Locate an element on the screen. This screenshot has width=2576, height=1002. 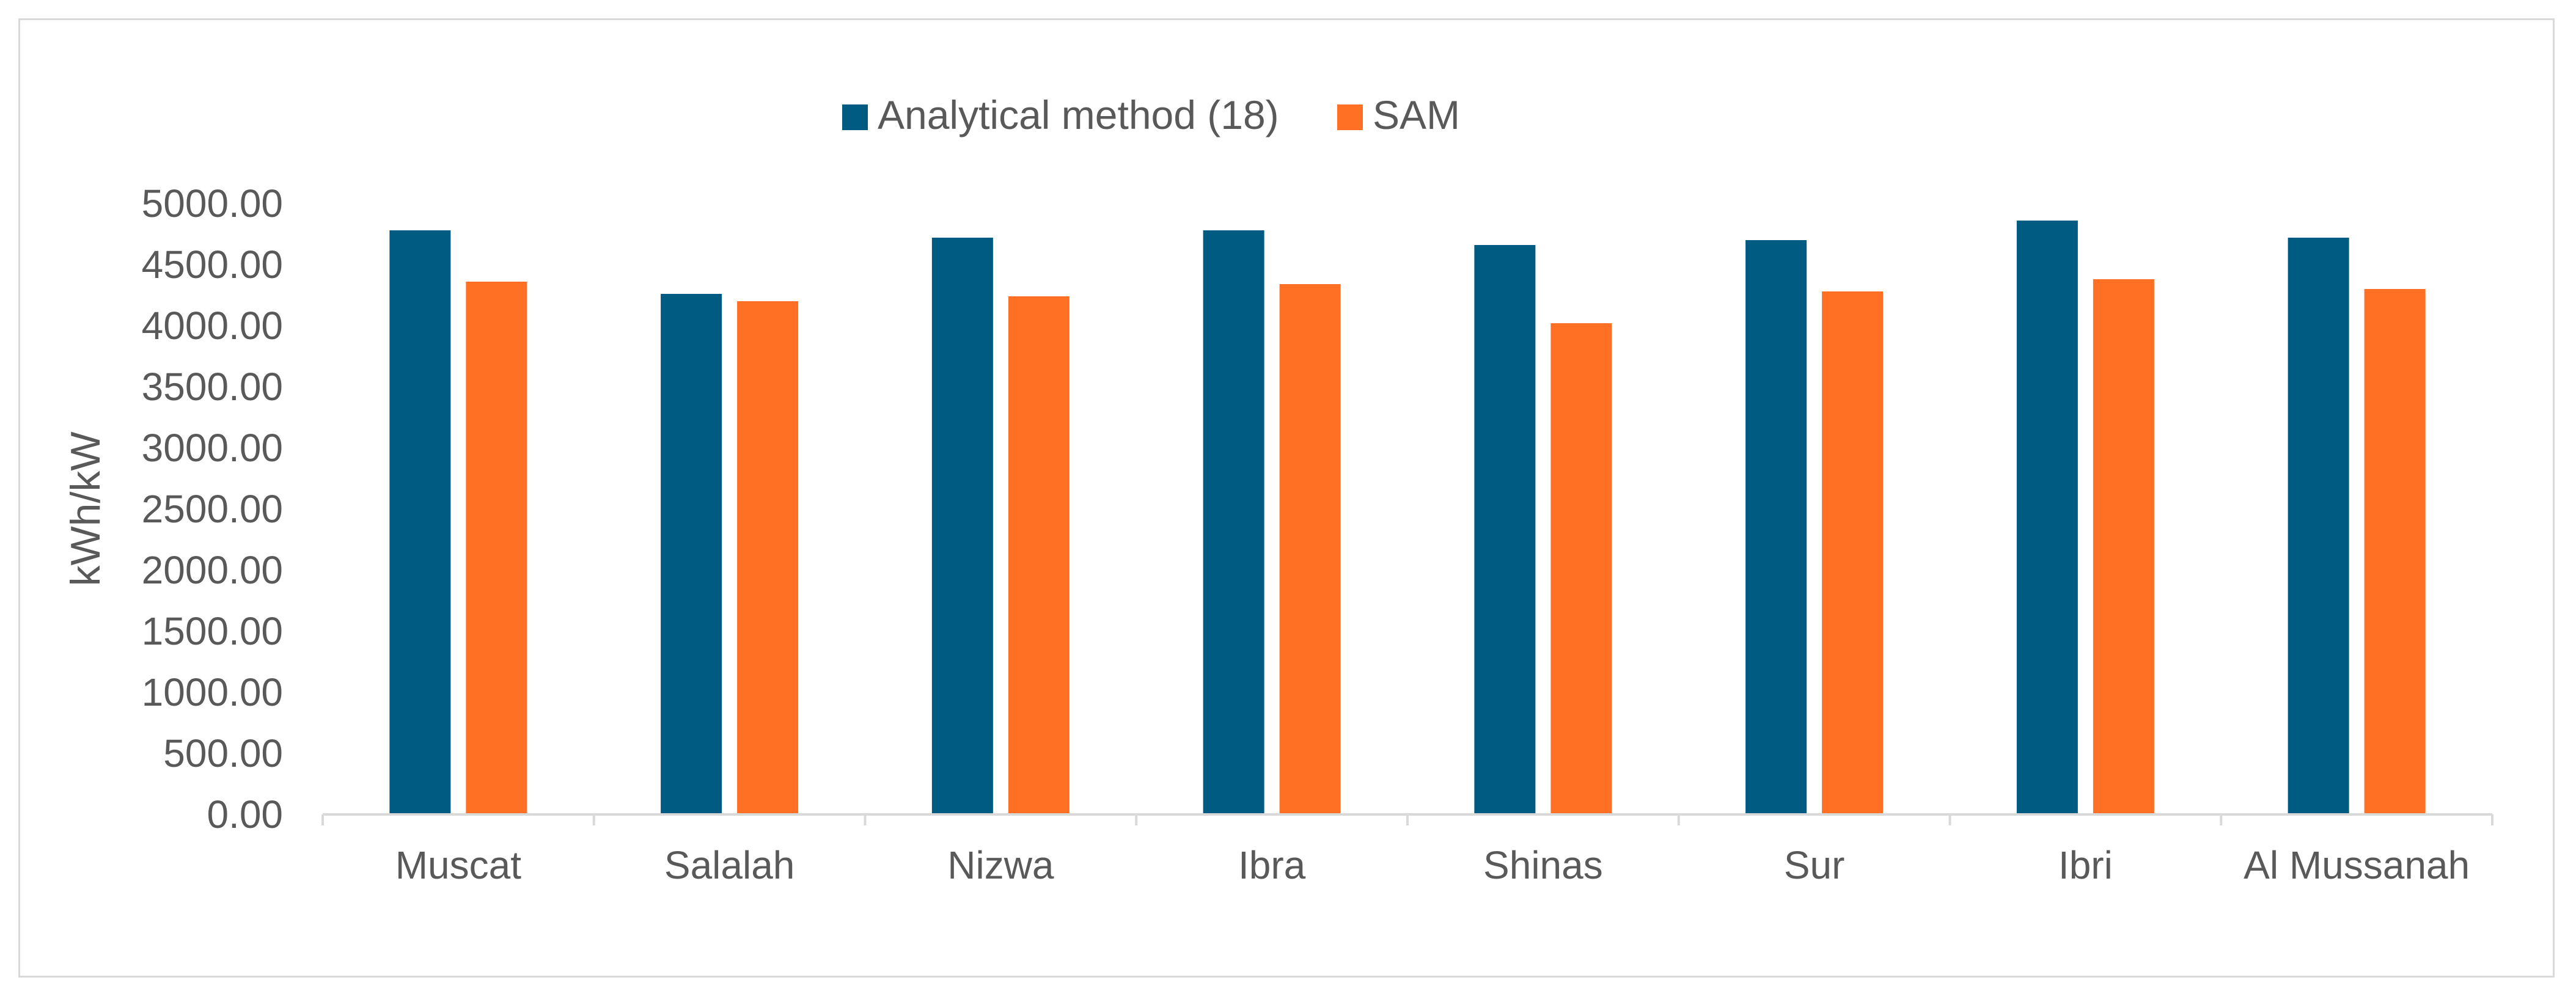
y-tick-label: 4500.00 is located at coordinates (212, 265).